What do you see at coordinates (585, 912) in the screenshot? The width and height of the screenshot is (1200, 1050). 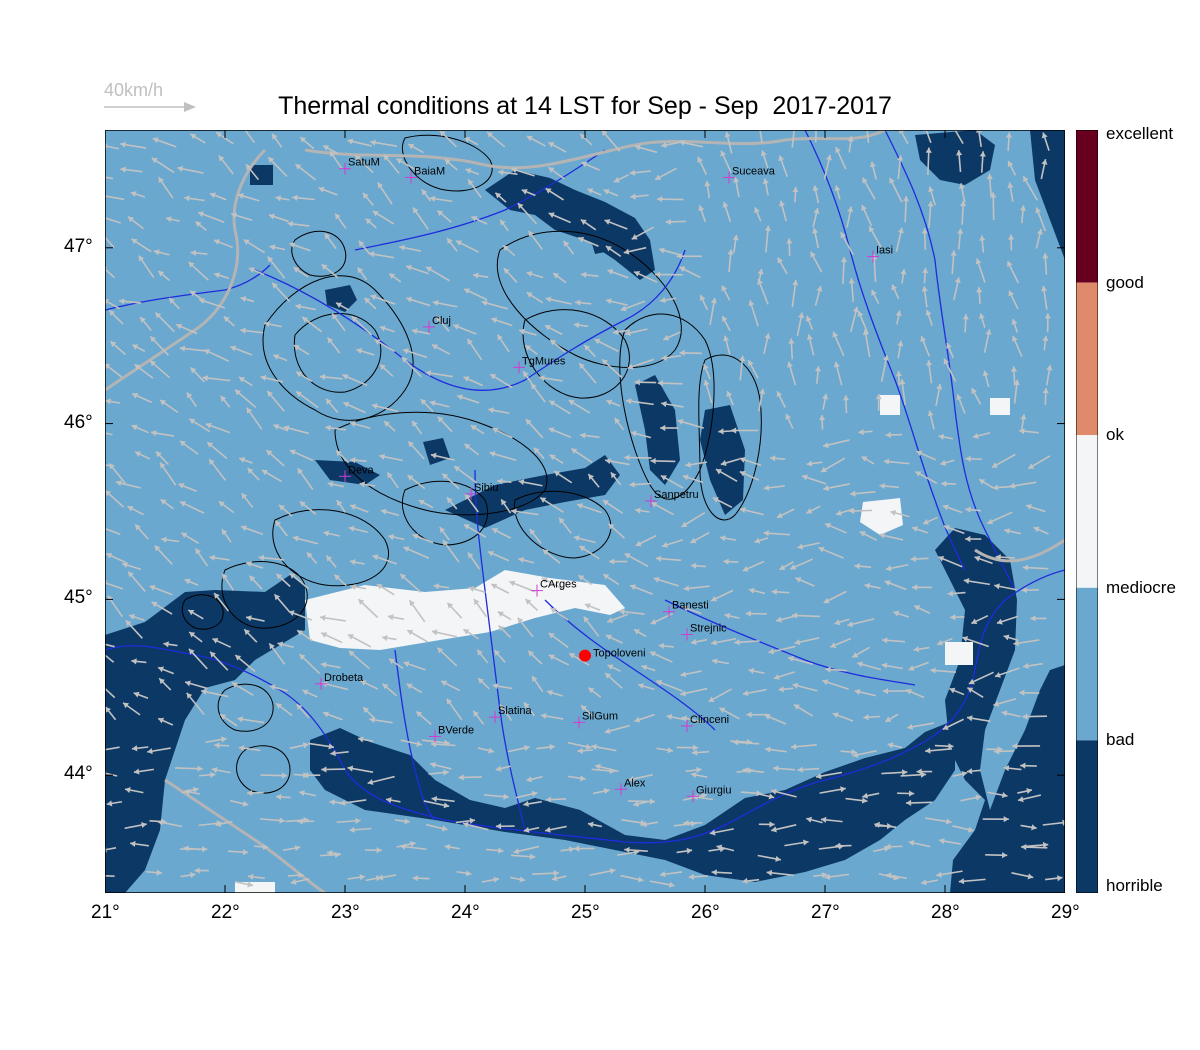 I see `x-tick-label: 25°` at bounding box center [585, 912].